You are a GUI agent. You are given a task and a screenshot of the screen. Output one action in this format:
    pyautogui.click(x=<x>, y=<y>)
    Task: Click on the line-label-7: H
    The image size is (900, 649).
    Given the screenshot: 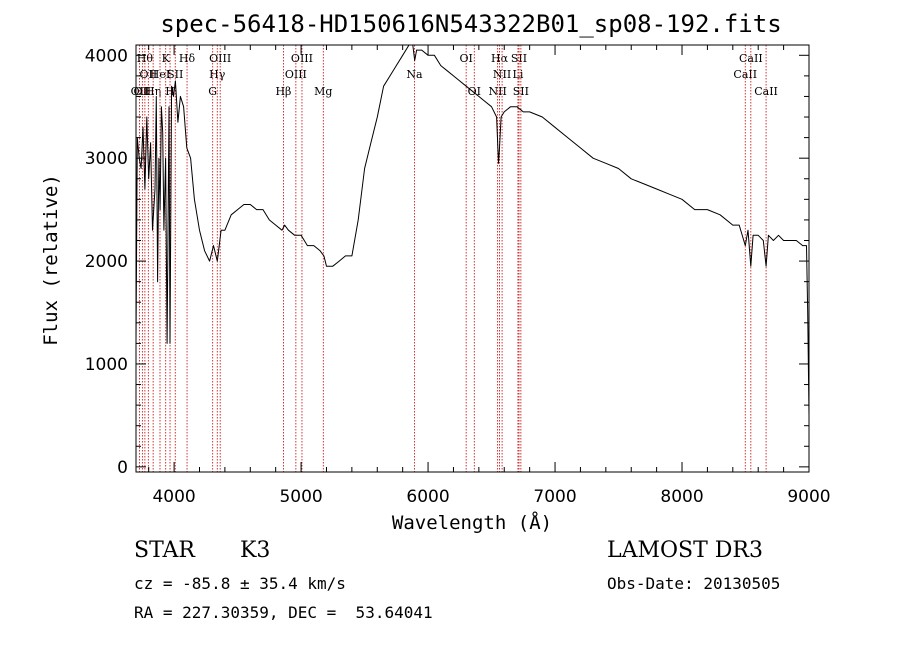 What is the action you would take?
    pyautogui.click(x=170, y=91)
    